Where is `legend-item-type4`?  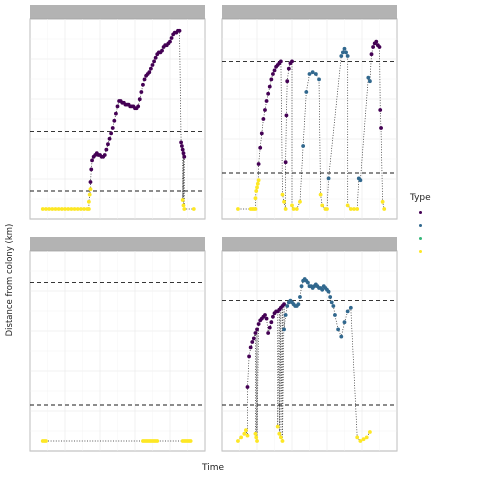 legend-item-type4 is located at coordinates (440, 251).